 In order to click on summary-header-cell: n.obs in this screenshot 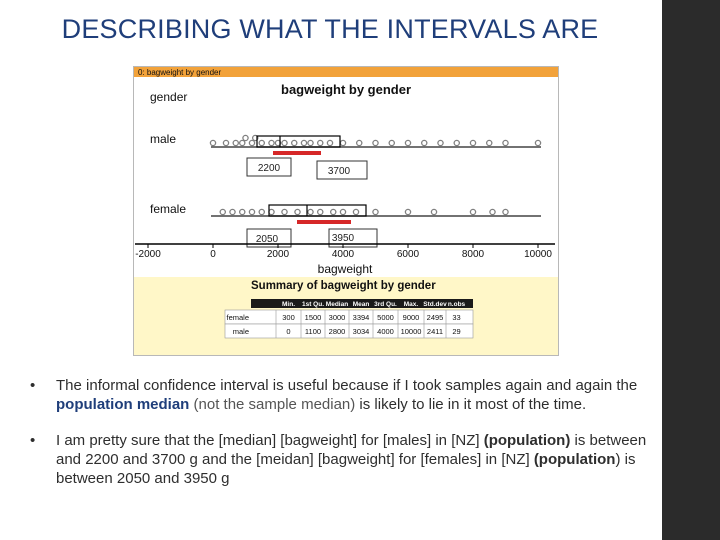, I will do `click(457, 304)`.